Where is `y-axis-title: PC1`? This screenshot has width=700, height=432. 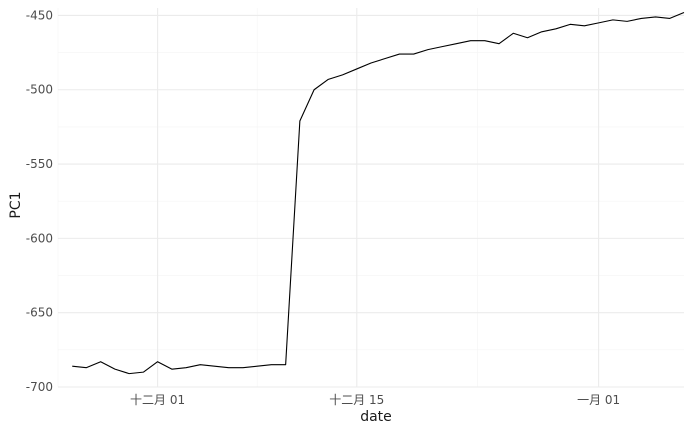
y-axis-title: PC1 is located at coordinates (16, 204).